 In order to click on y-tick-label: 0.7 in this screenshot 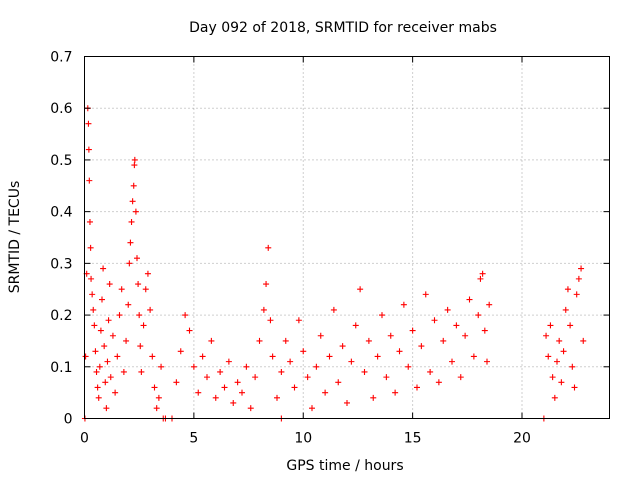, I will do `click(61, 58)`.